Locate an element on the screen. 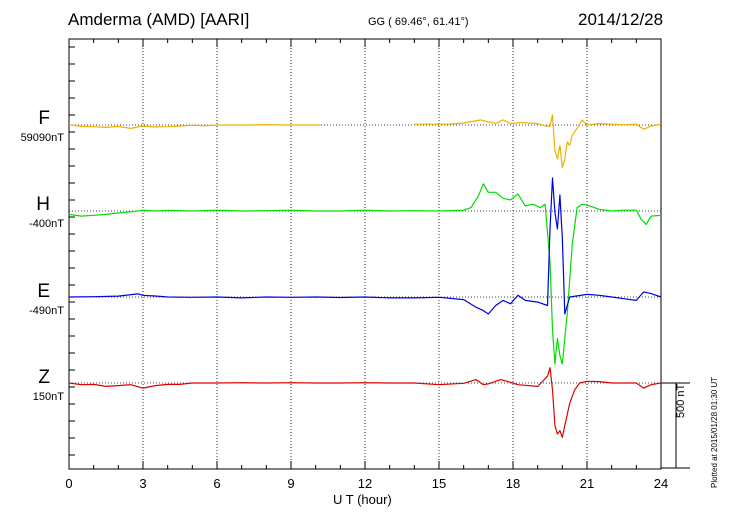 This screenshot has height=520, width=730. channel-baseline-h: -400nT is located at coordinates (46, 224).